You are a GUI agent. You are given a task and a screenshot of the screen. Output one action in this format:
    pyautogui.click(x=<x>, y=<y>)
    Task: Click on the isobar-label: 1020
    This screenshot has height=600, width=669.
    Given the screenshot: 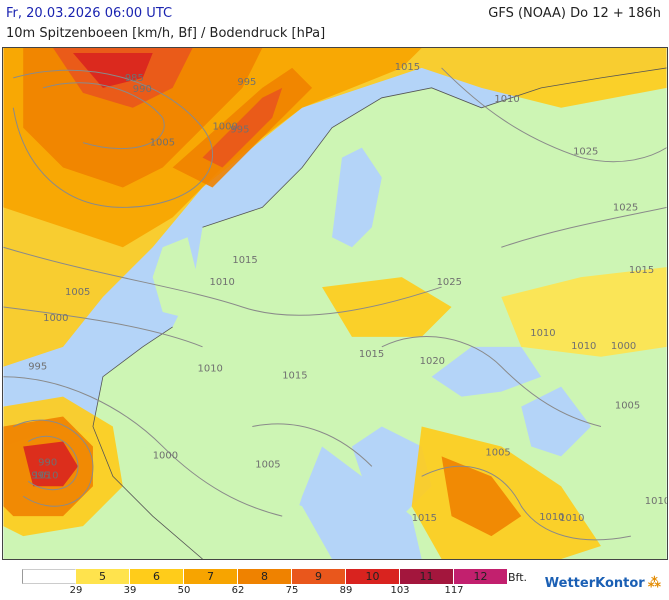 What is the action you would take?
    pyautogui.click(x=432, y=361)
    